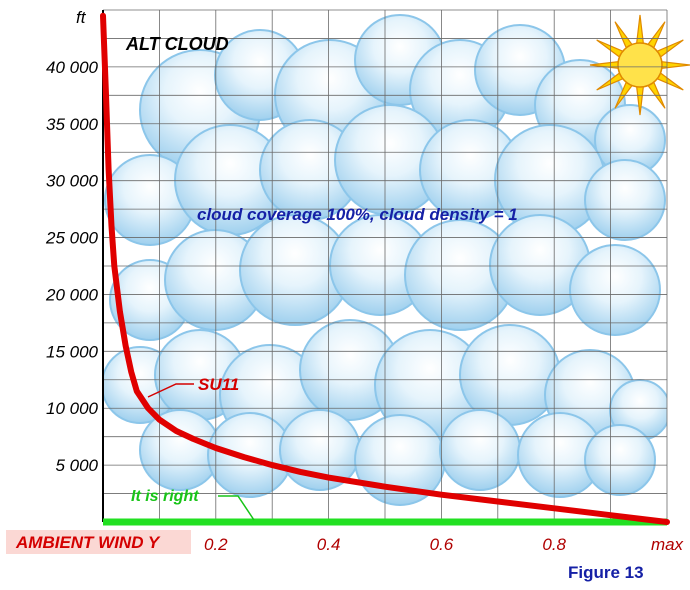 The image size is (690, 590). I want to click on y-tick-label: 15 000, so click(72, 351).